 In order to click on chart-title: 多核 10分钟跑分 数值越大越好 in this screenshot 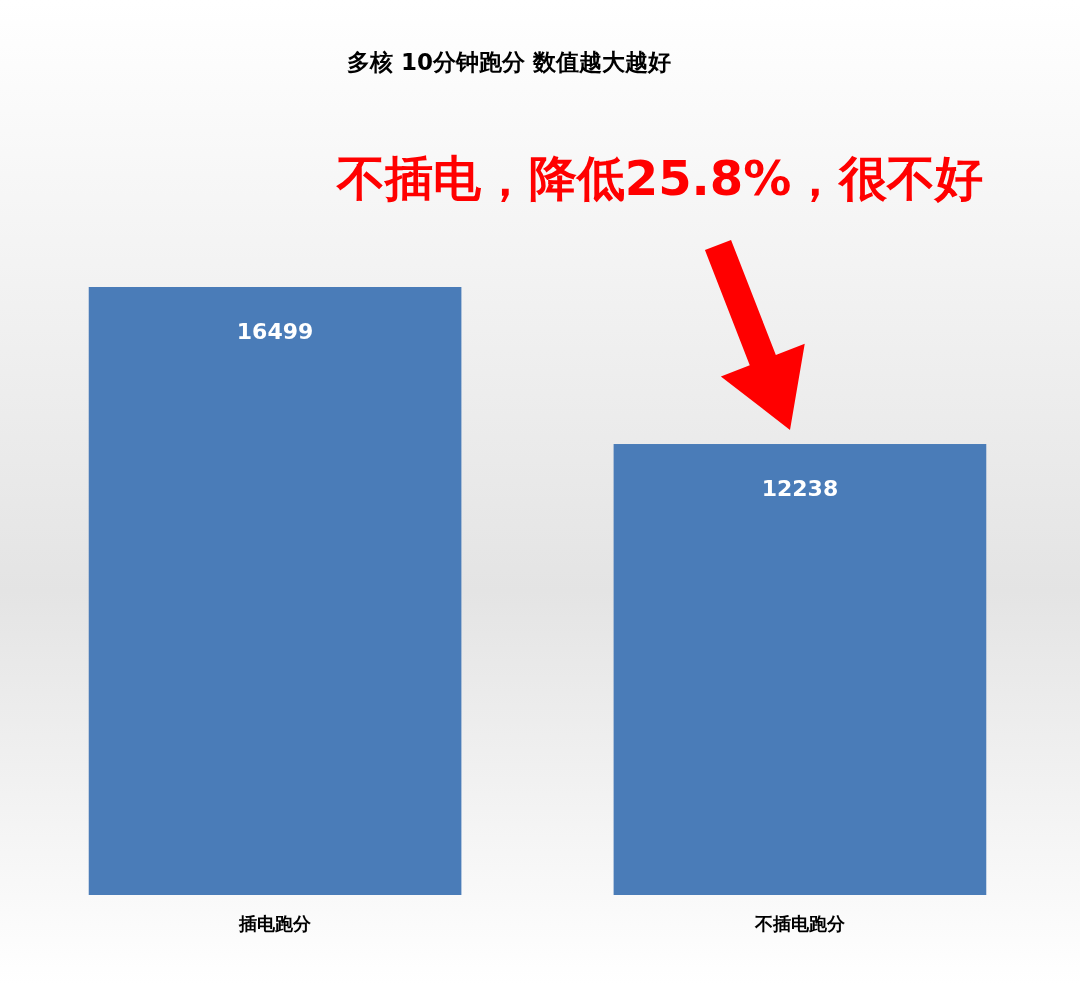, I will do `click(509, 62)`.